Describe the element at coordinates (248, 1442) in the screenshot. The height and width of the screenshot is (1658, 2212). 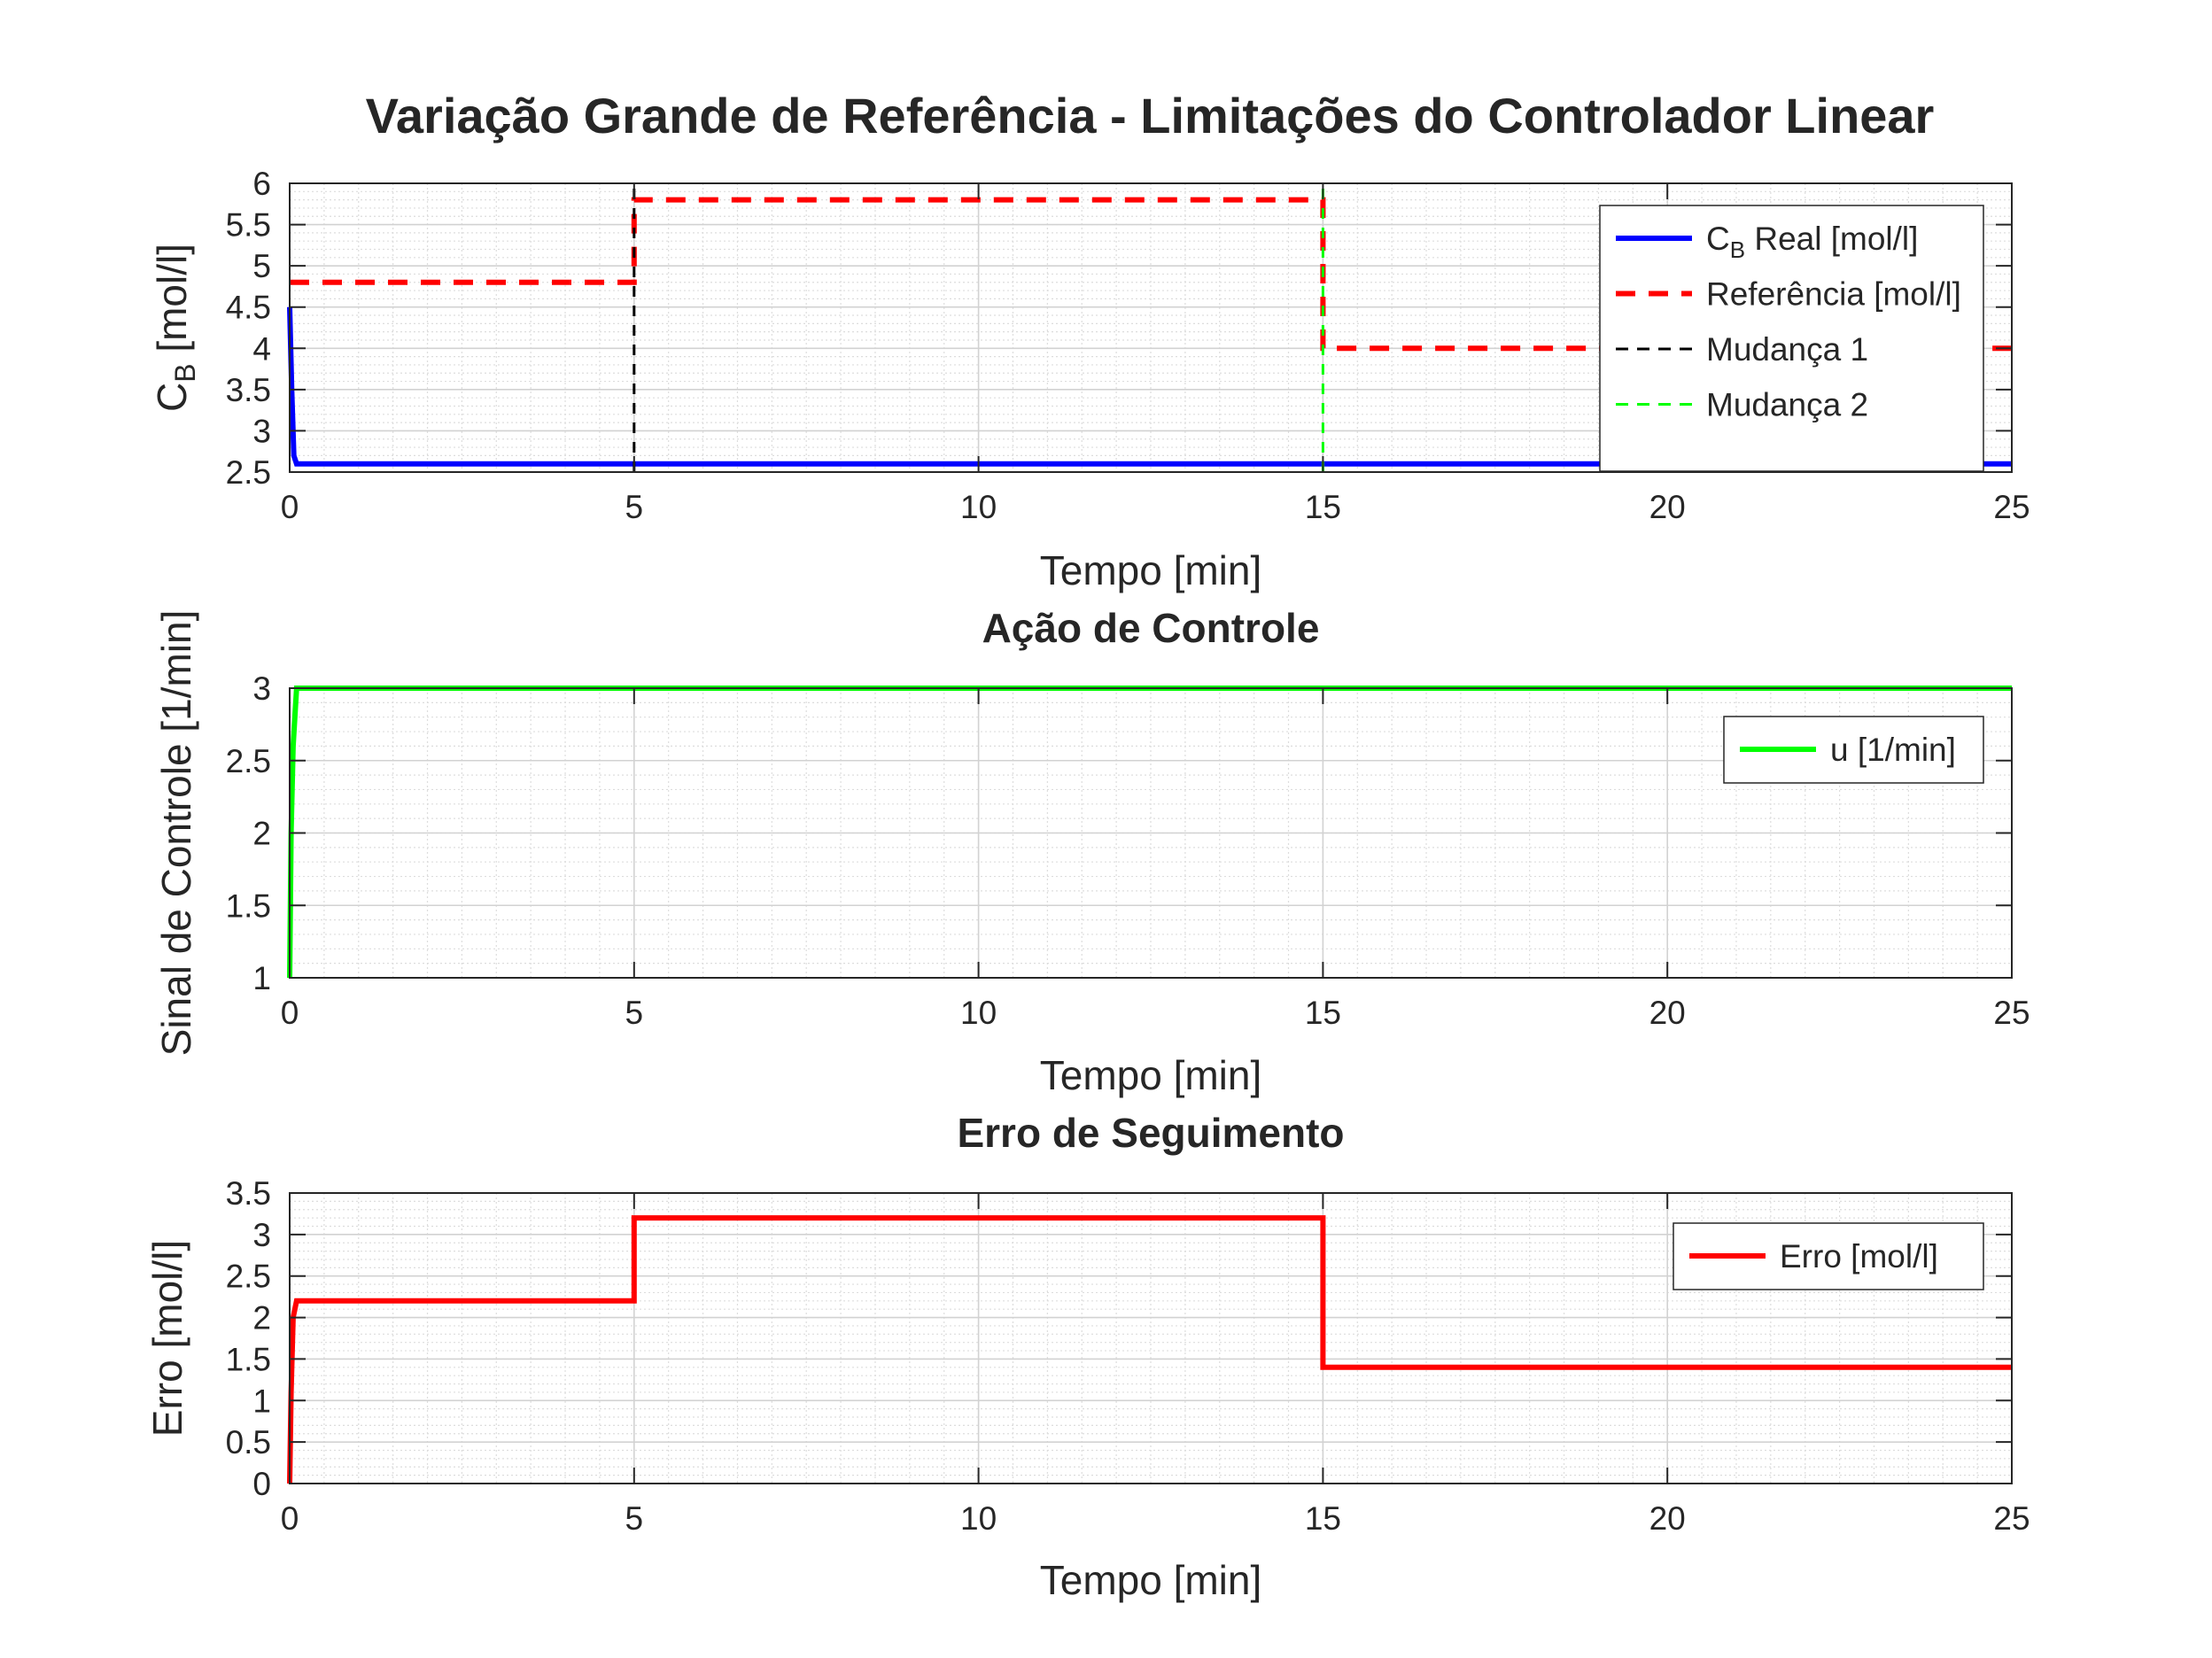
I see `y-tick-label: 0.5` at that location.